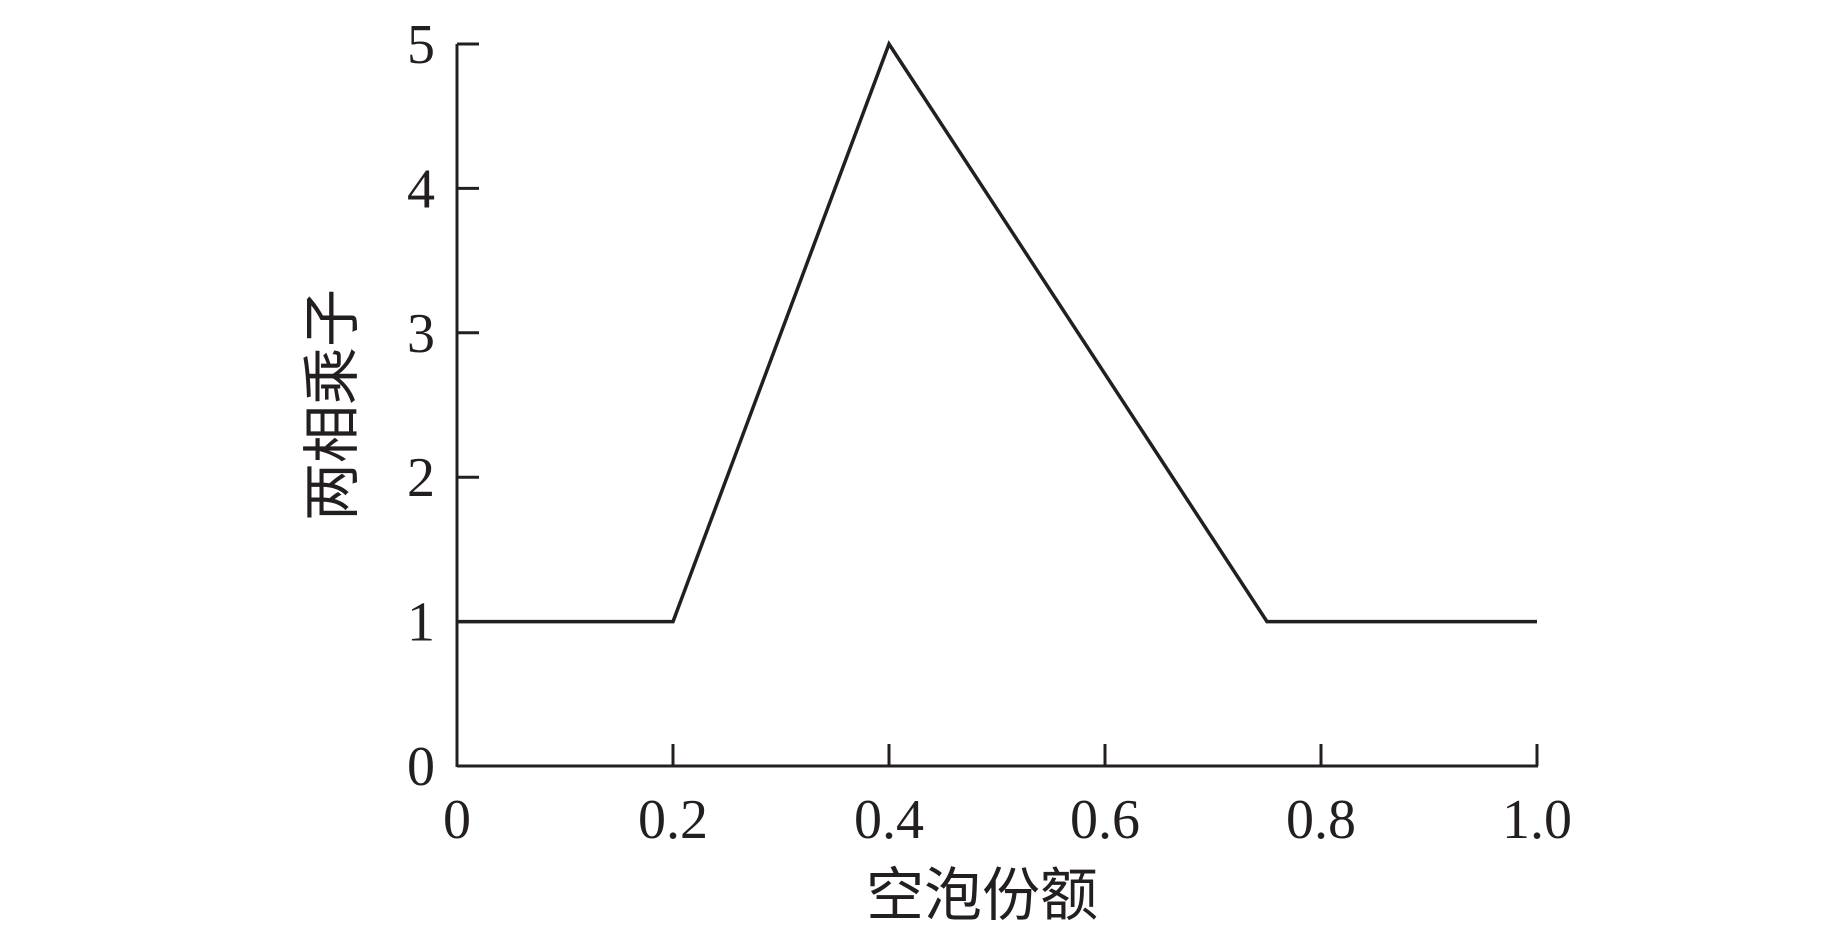 This screenshot has width=1843, height=938. Describe the element at coordinates (421, 45) in the screenshot. I see `y-tick-label: 5` at that location.